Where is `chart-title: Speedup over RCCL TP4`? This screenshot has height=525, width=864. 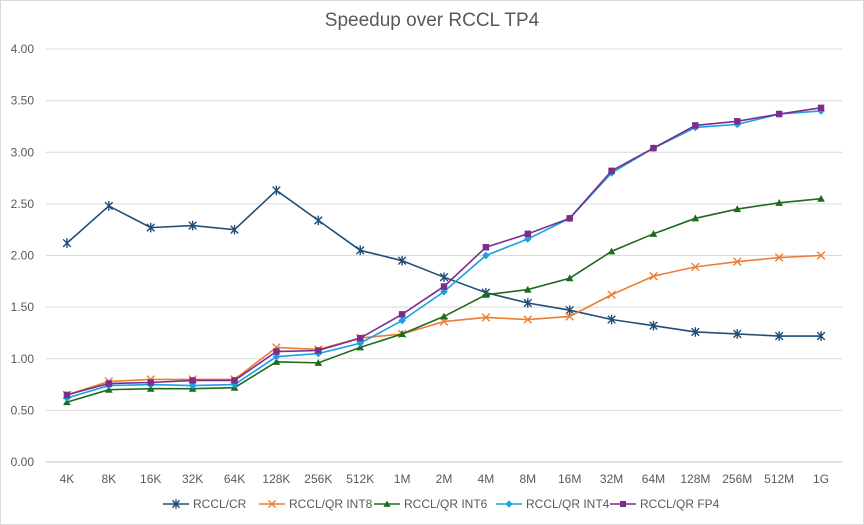
chart-title: Speedup over RCCL TP4 is located at coordinates (432, 20).